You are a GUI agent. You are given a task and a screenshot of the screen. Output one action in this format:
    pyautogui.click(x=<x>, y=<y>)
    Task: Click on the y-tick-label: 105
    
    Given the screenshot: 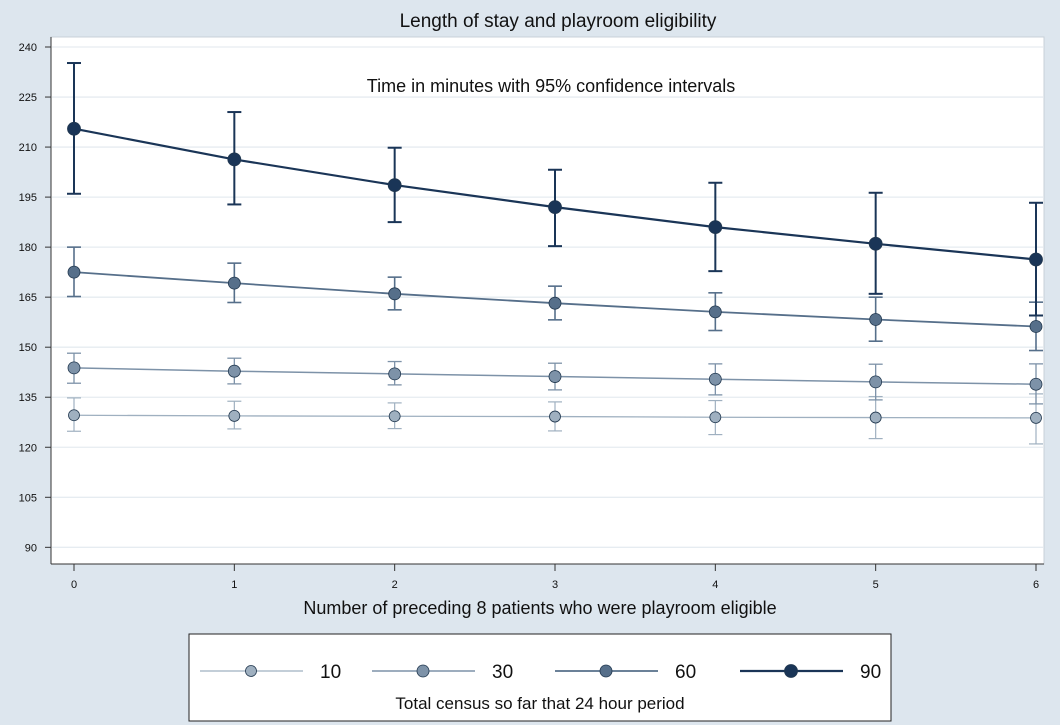 What is the action you would take?
    pyautogui.click(x=28, y=498)
    